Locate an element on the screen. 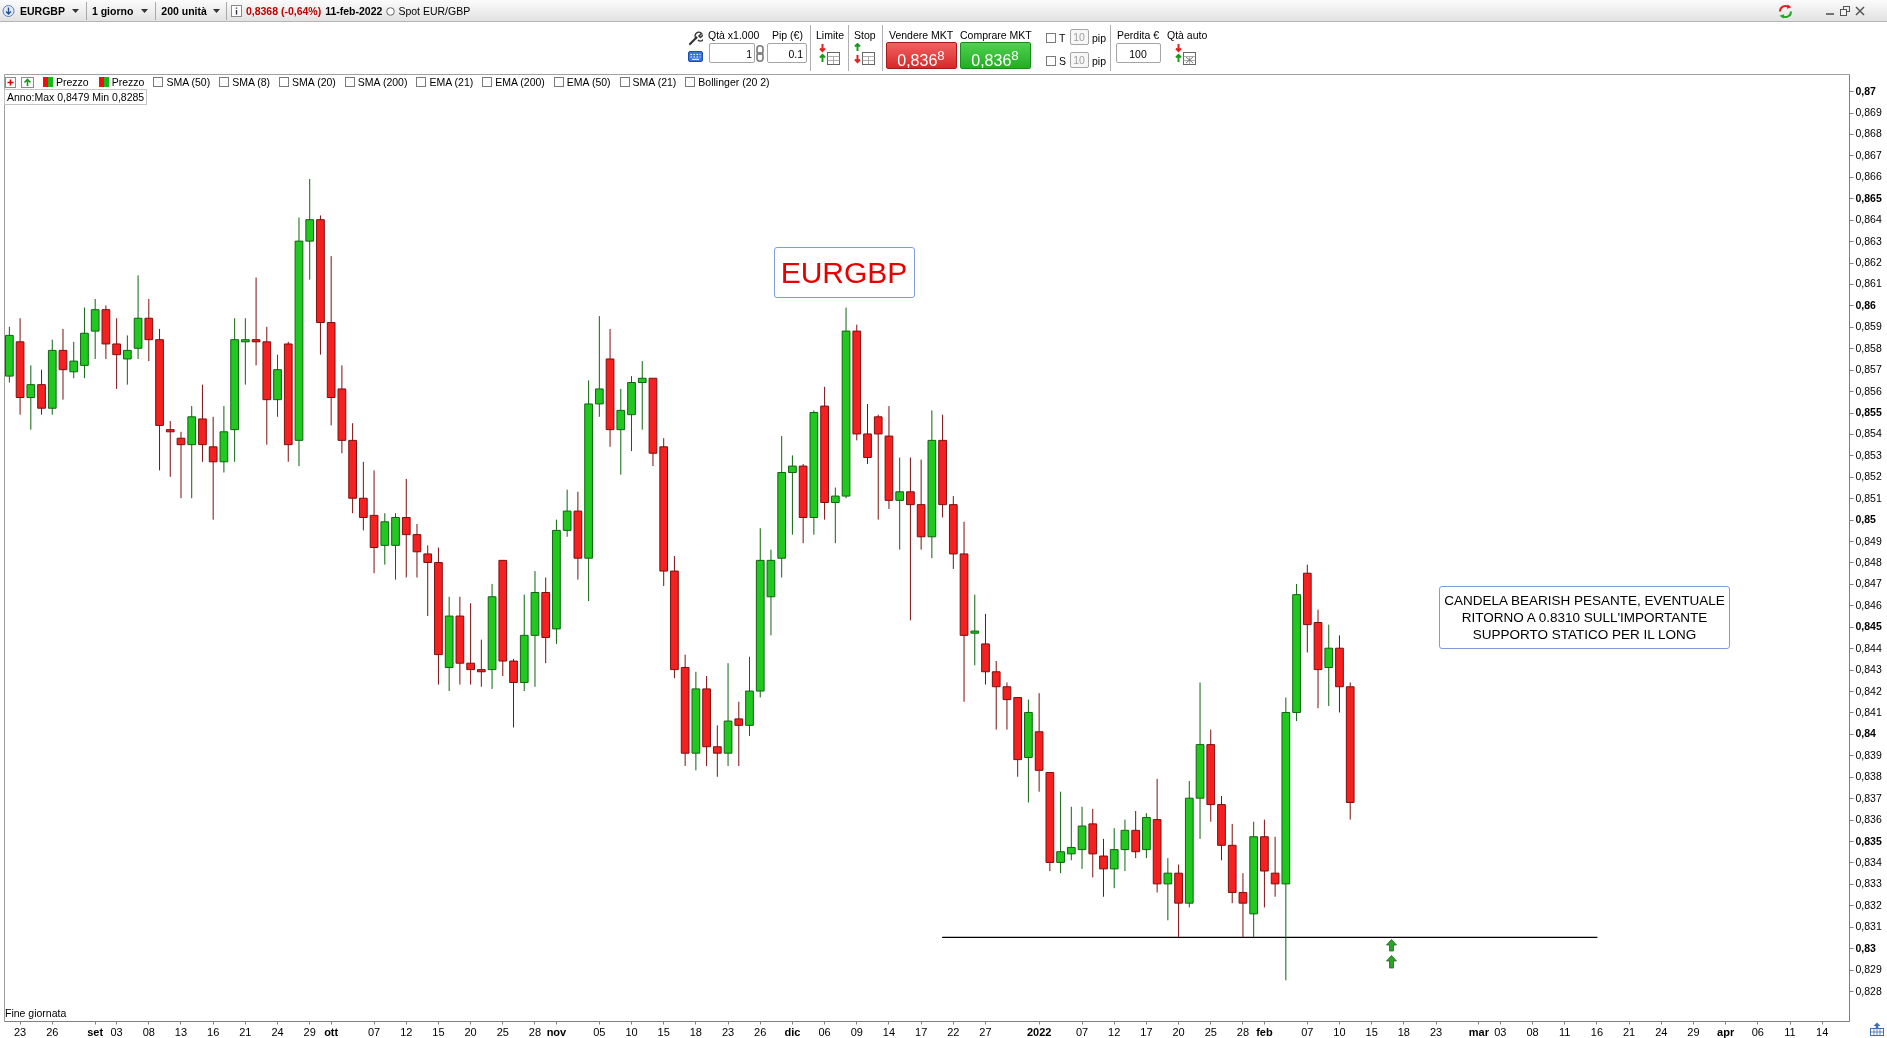 This screenshot has height=1038, width=1887. annotation: SMA (20) is located at coordinates (314, 82).